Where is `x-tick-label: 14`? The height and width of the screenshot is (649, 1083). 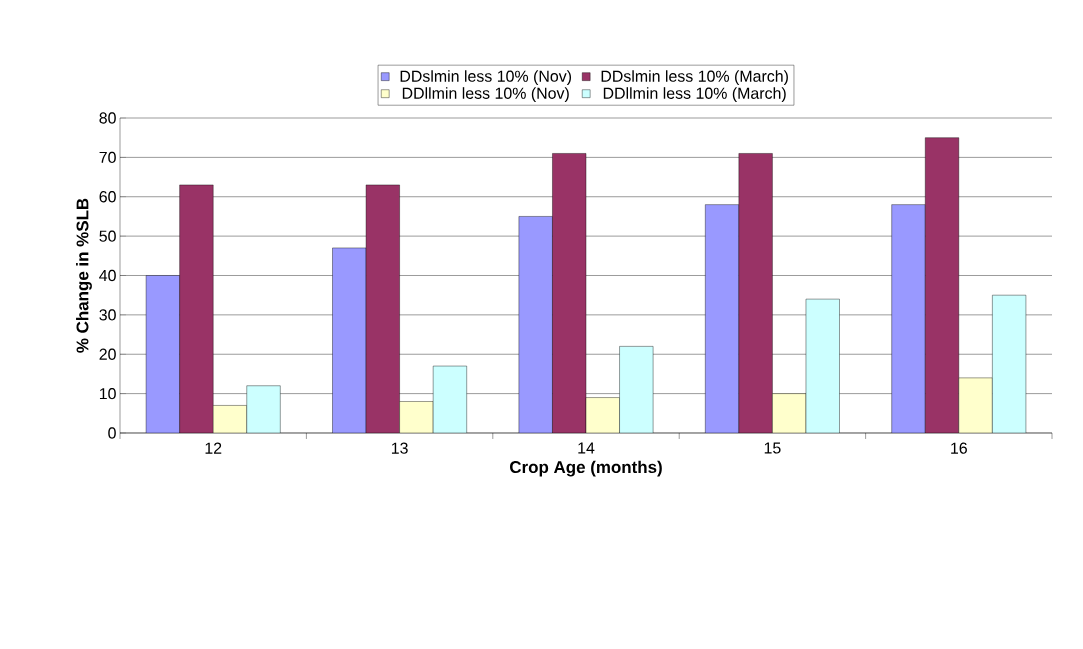 x-tick-label: 14 is located at coordinates (586, 448).